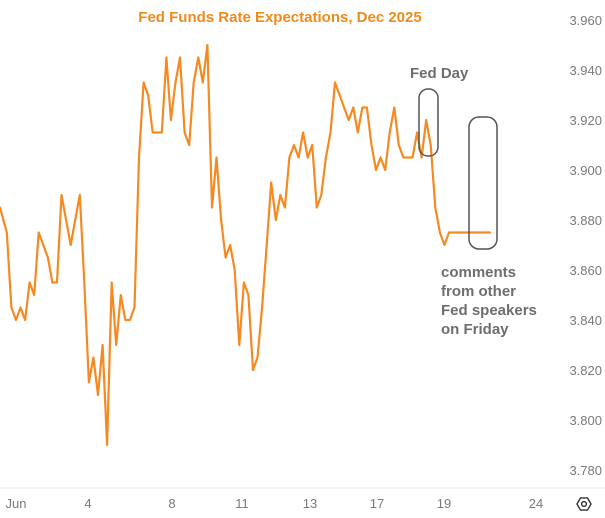  I want to click on annotation-fed-day-label: Fed Day, so click(439, 73).